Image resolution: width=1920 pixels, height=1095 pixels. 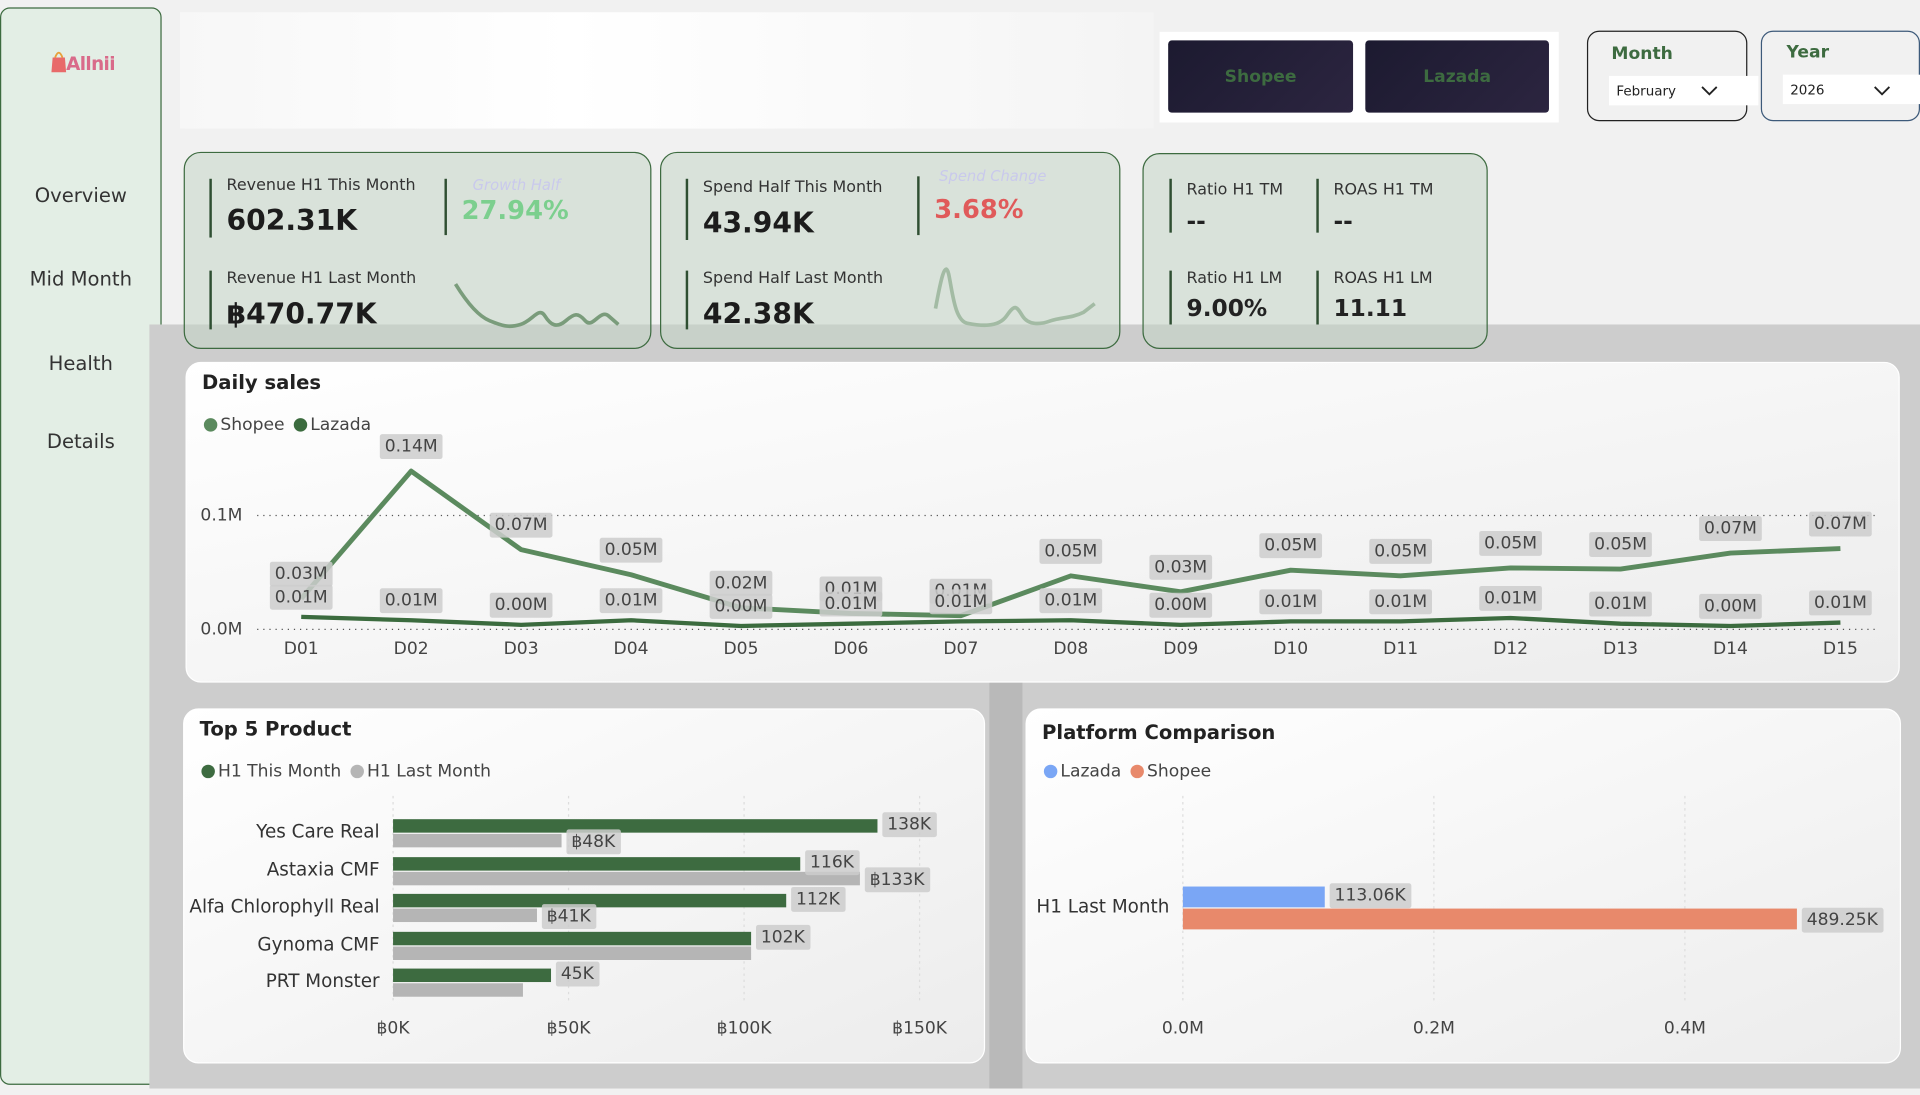 I want to click on nav-item: Details, so click(x=80, y=441).